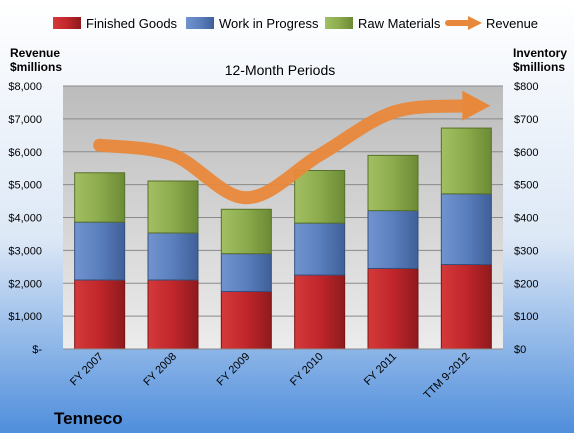 This screenshot has width=574, height=438. Describe the element at coordinates (36, 67) in the screenshot. I see `left-axis-title-line2: $millions` at that location.